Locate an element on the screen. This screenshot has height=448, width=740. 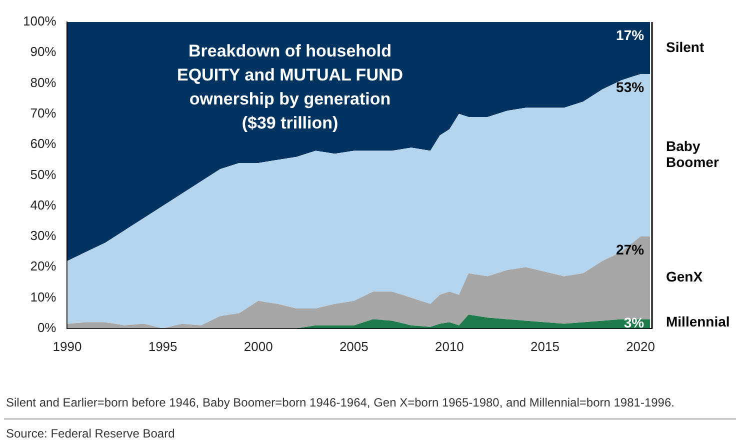
text: Silent and Earlier=born before 1946, Baby Boomer=born 1946-1964, Gen X=born 1965-1980, and Millennial=born 1981-1996. is located at coordinates (340, 402).